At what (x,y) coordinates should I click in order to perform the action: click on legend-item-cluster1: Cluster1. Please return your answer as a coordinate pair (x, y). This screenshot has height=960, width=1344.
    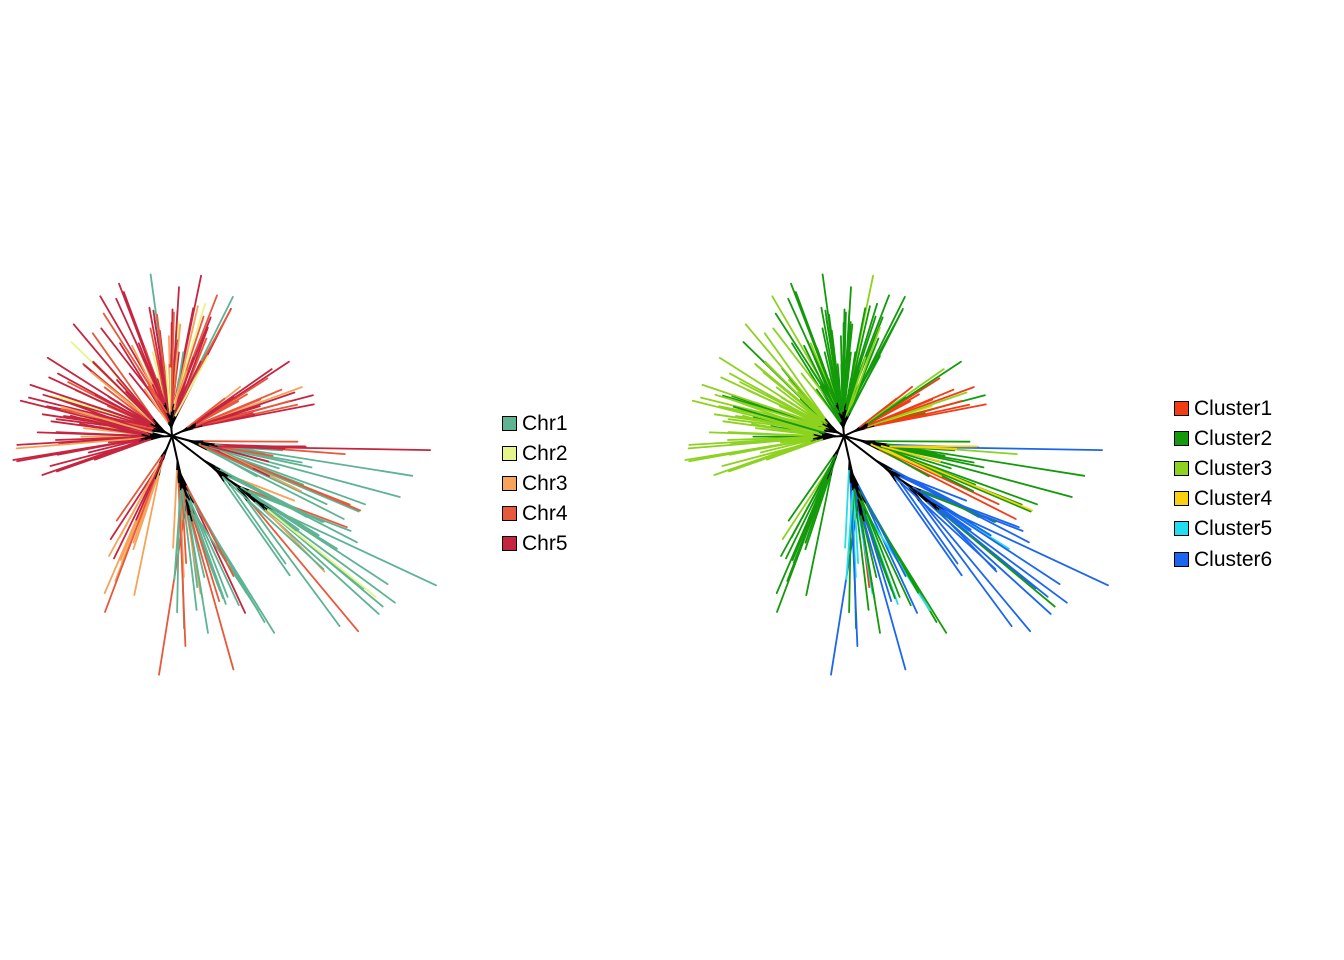
    Looking at the image, I should click on (1223, 408).